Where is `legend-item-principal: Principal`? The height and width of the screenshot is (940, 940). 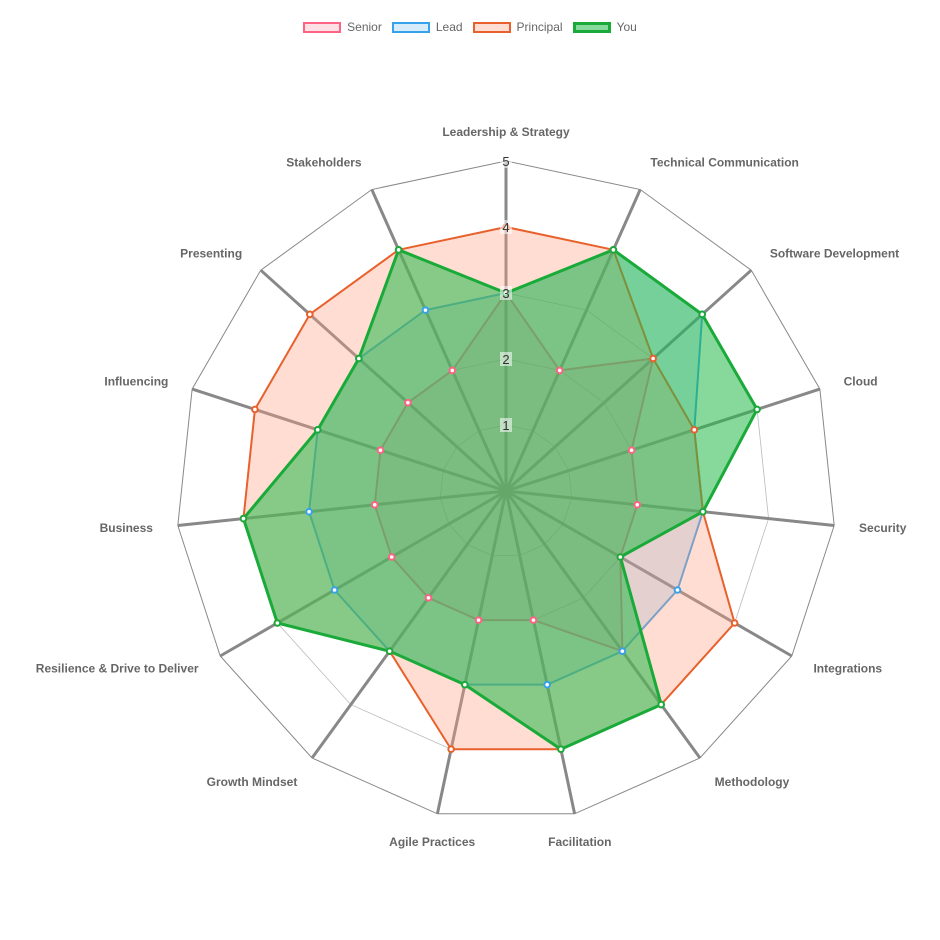
legend-item-principal: Principal is located at coordinates (517, 27).